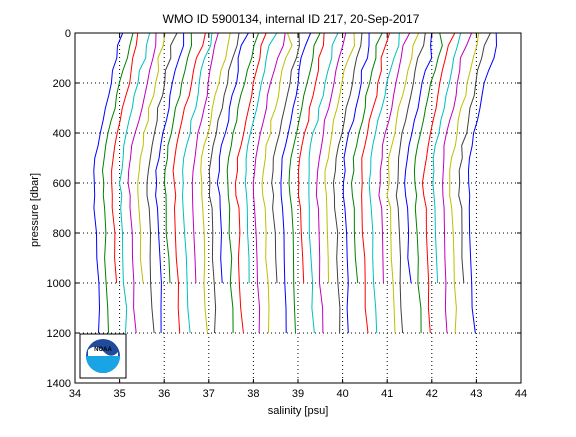  Describe the element at coordinates (209, 394) in the screenshot. I see `x-tick-label: 37` at that location.